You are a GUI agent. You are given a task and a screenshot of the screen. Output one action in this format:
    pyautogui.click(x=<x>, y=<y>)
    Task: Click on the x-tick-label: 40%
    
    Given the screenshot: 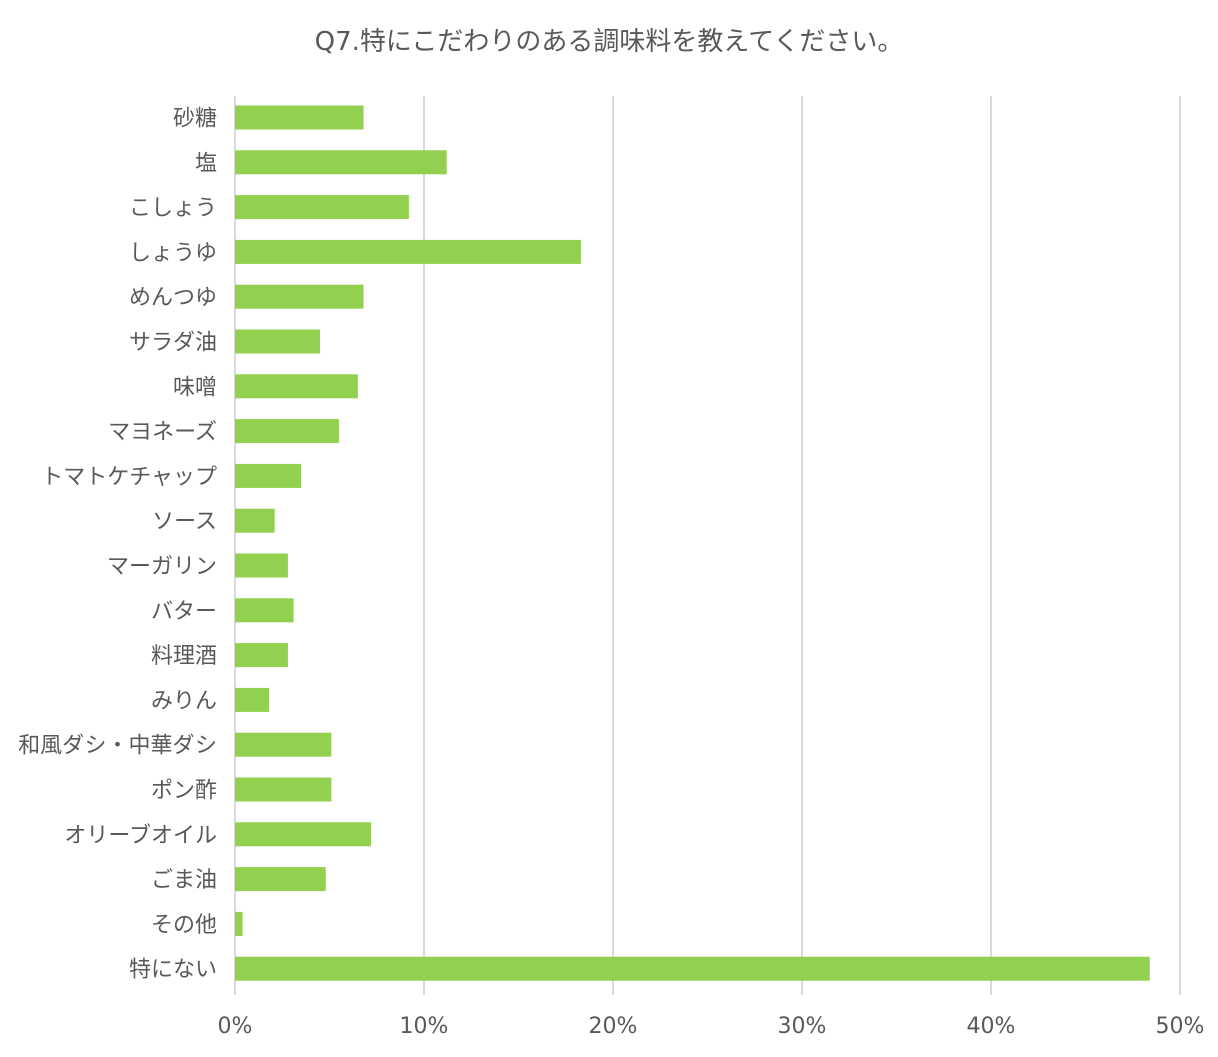 What is the action you would take?
    pyautogui.click(x=991, y=1026)
    